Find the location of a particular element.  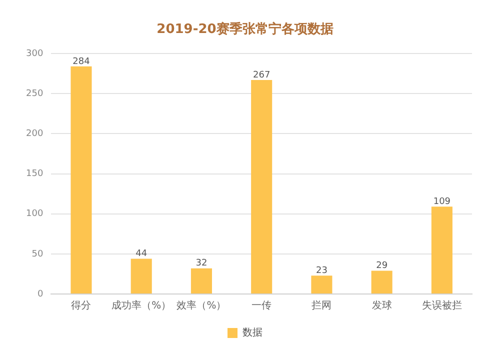

chart-title: 2019-20赛季张常宁各项数据 is located at coordinates (245, 29).